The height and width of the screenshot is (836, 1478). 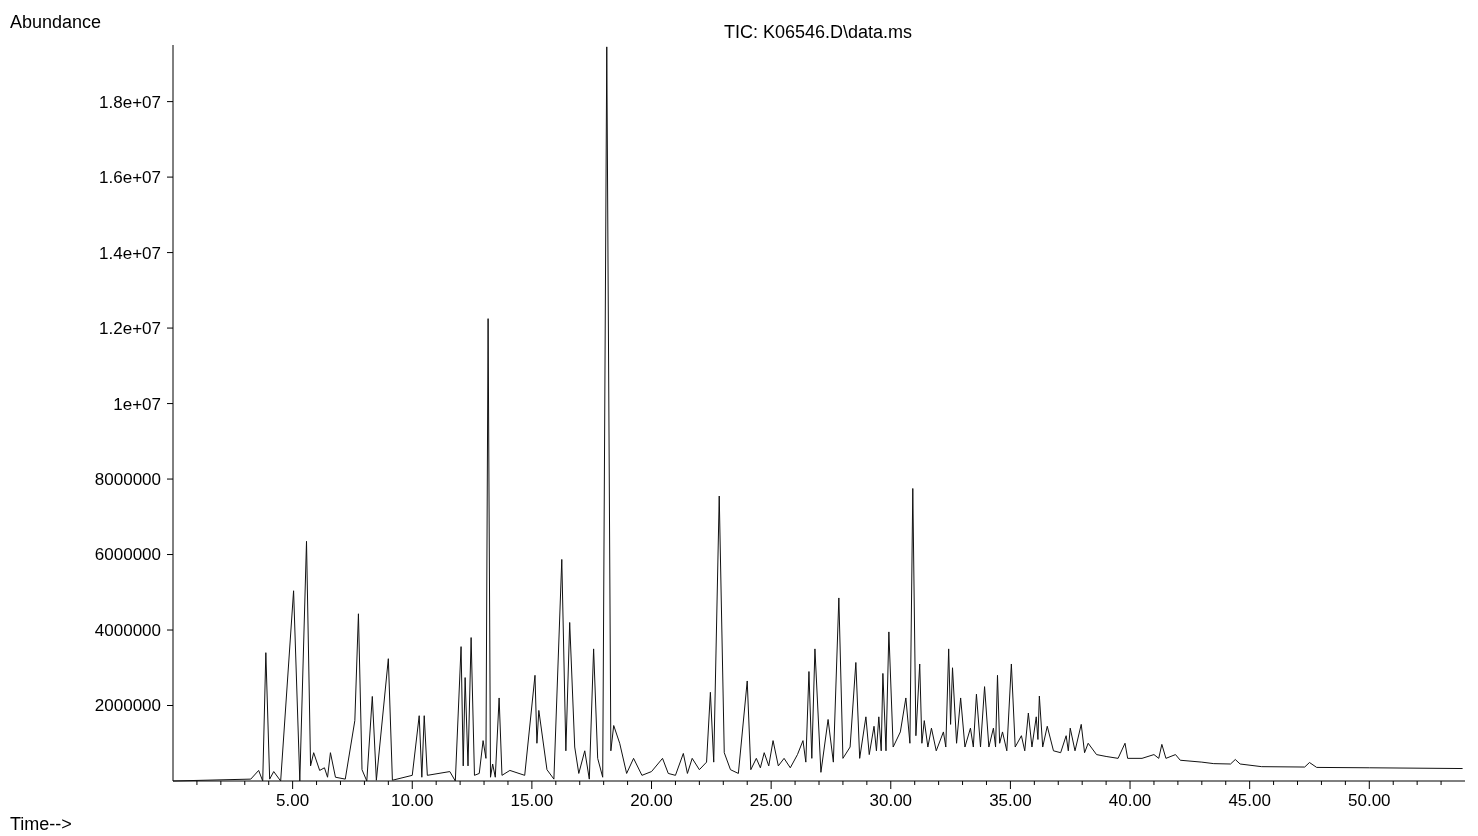 I want to click on x-tick-label: 40.00, so click(x=1130, y=800).